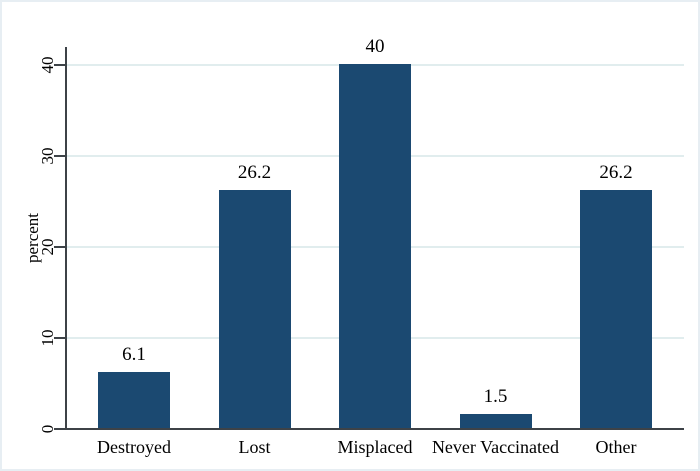  Describe the element at coordinates (616, 447) in the screenshot. I see `x-tick-label: Other` at that location.